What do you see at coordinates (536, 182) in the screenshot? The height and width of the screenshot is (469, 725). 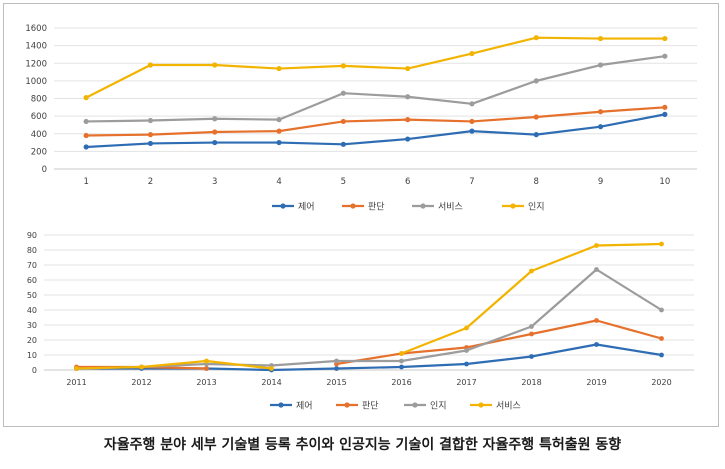 I see `chart1-x-tick-label: 8` at bounding box center [536, 182].